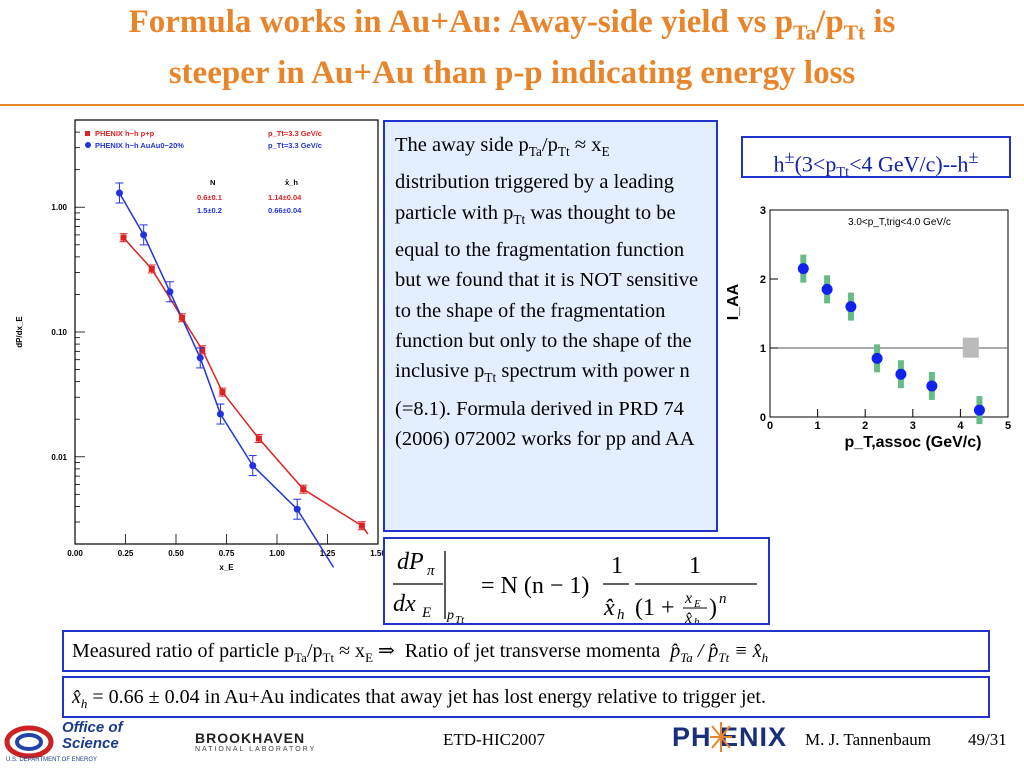  What do you see at coordinates (899, 222) in the screenshot?
I see `chart-title: 3.0<p_T,trig<4.0 GeV/c` at bounding box center [899, 222].